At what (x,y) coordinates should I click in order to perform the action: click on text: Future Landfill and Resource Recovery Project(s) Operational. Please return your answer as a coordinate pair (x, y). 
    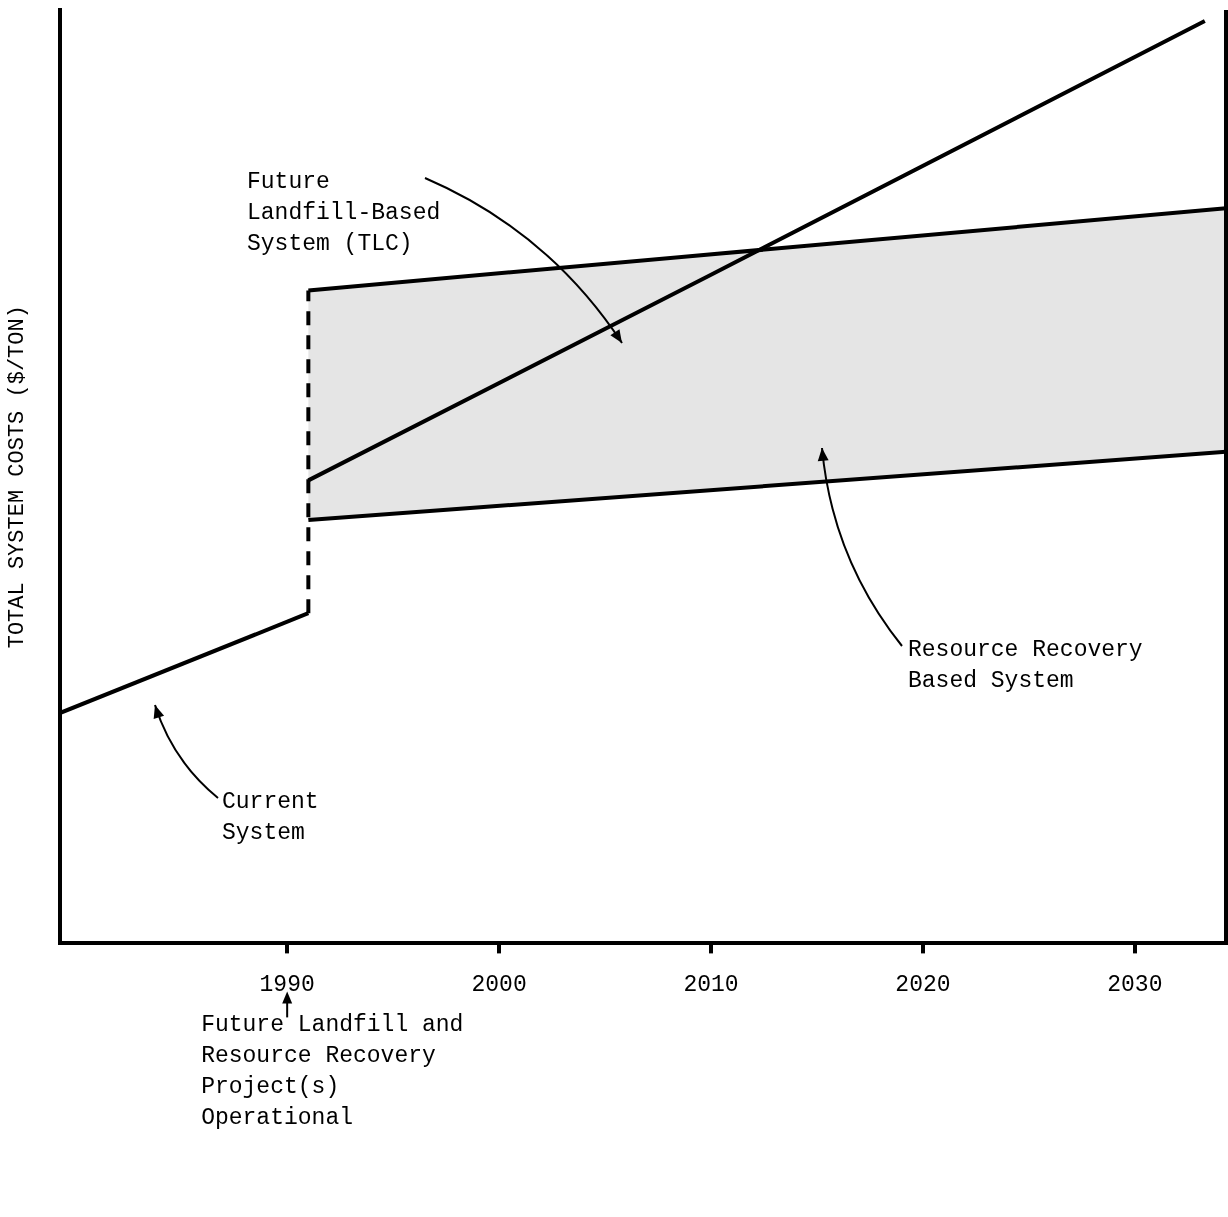
    Looking at the image, I should click on (332, 1071).